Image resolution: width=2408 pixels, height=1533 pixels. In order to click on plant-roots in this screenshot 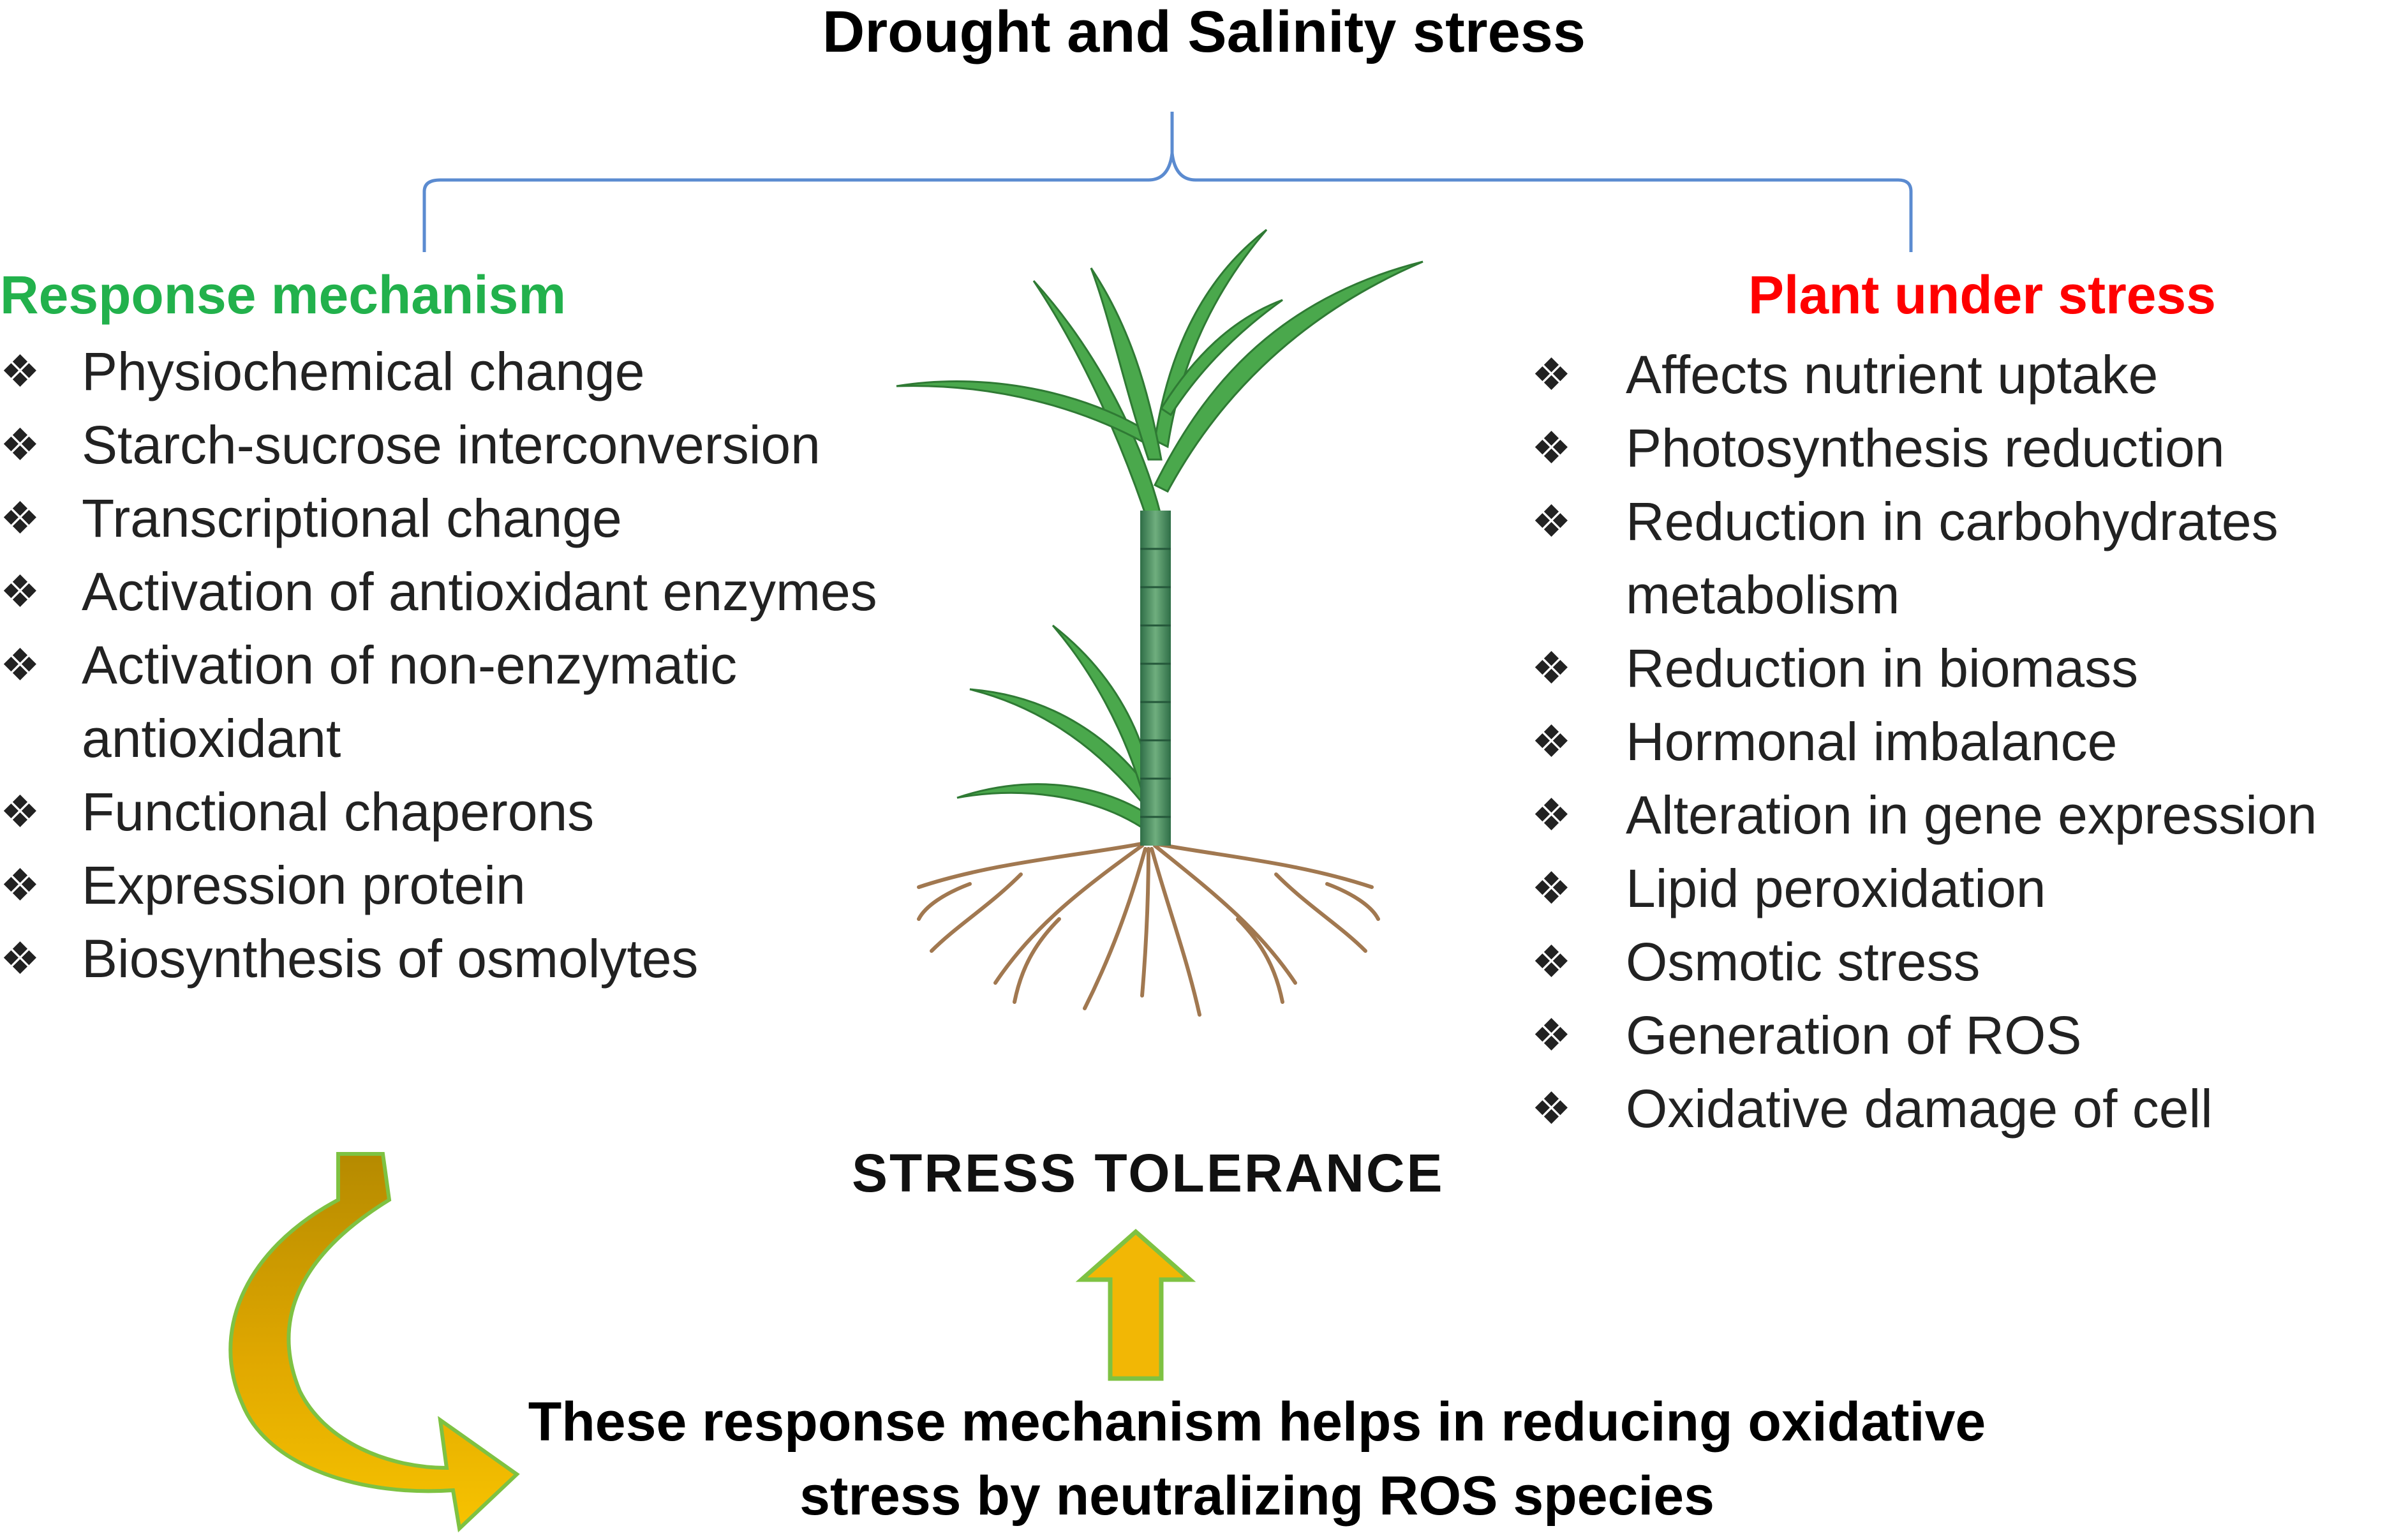, I will do `click(1148, 929)`.